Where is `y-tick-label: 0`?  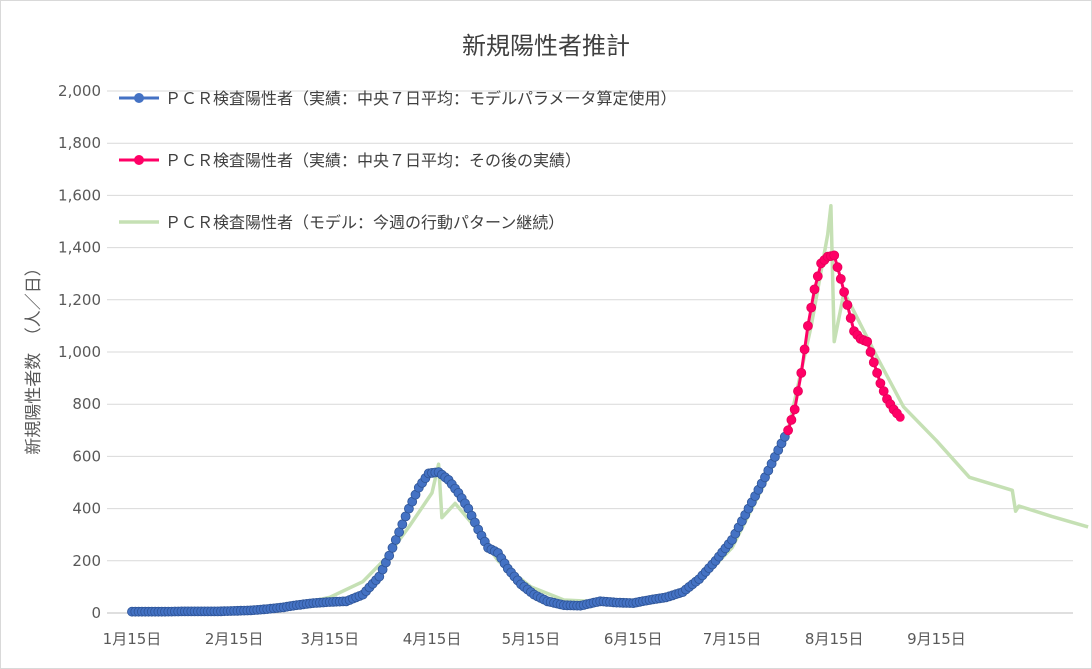 y-tick-label: 0 is located at coordinates (96, 613).